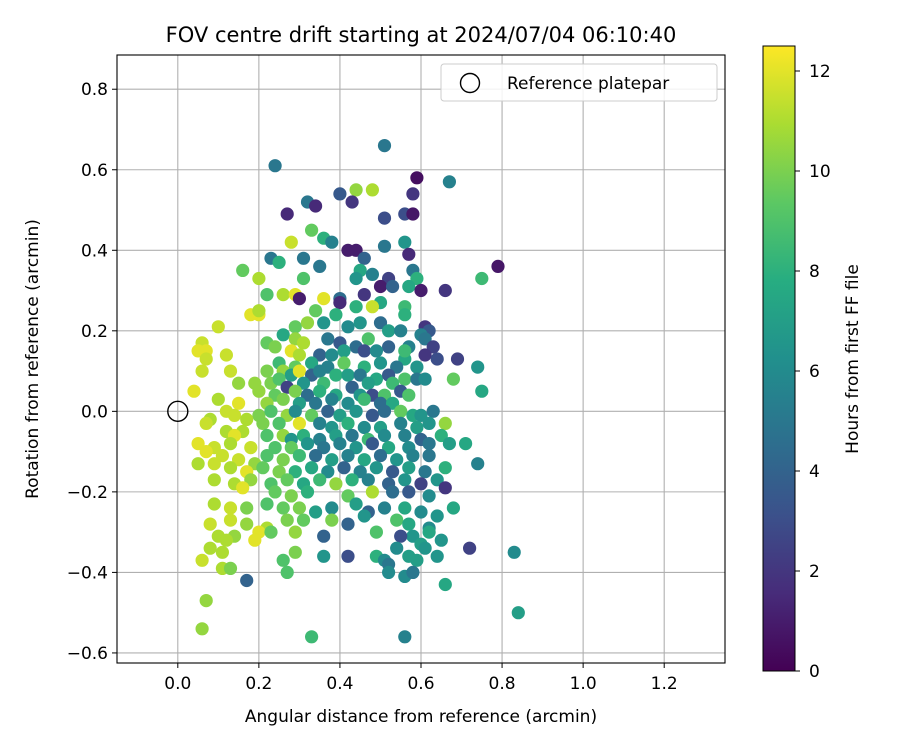  What do you see at coordinates (94, 90) in the screenshot?
I see `y-tick-label: 0.8` at bounding box center [94, 90].